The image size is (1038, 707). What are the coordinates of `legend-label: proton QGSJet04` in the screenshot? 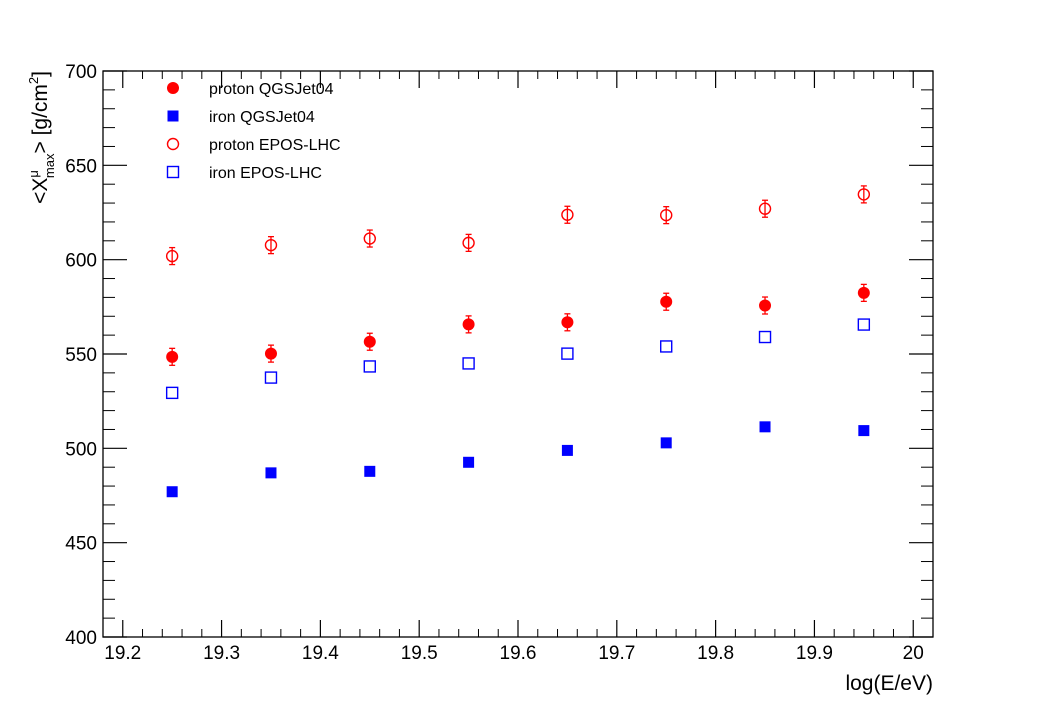 It's located at (271, 89).